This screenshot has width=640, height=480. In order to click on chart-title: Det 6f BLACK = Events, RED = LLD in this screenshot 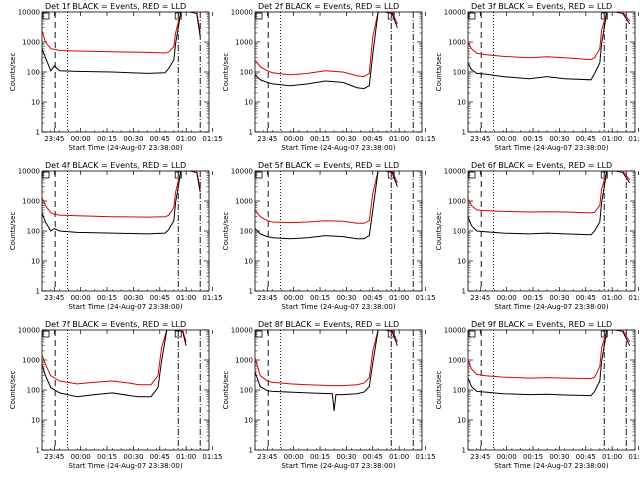, I will do `click(541, 165)`.